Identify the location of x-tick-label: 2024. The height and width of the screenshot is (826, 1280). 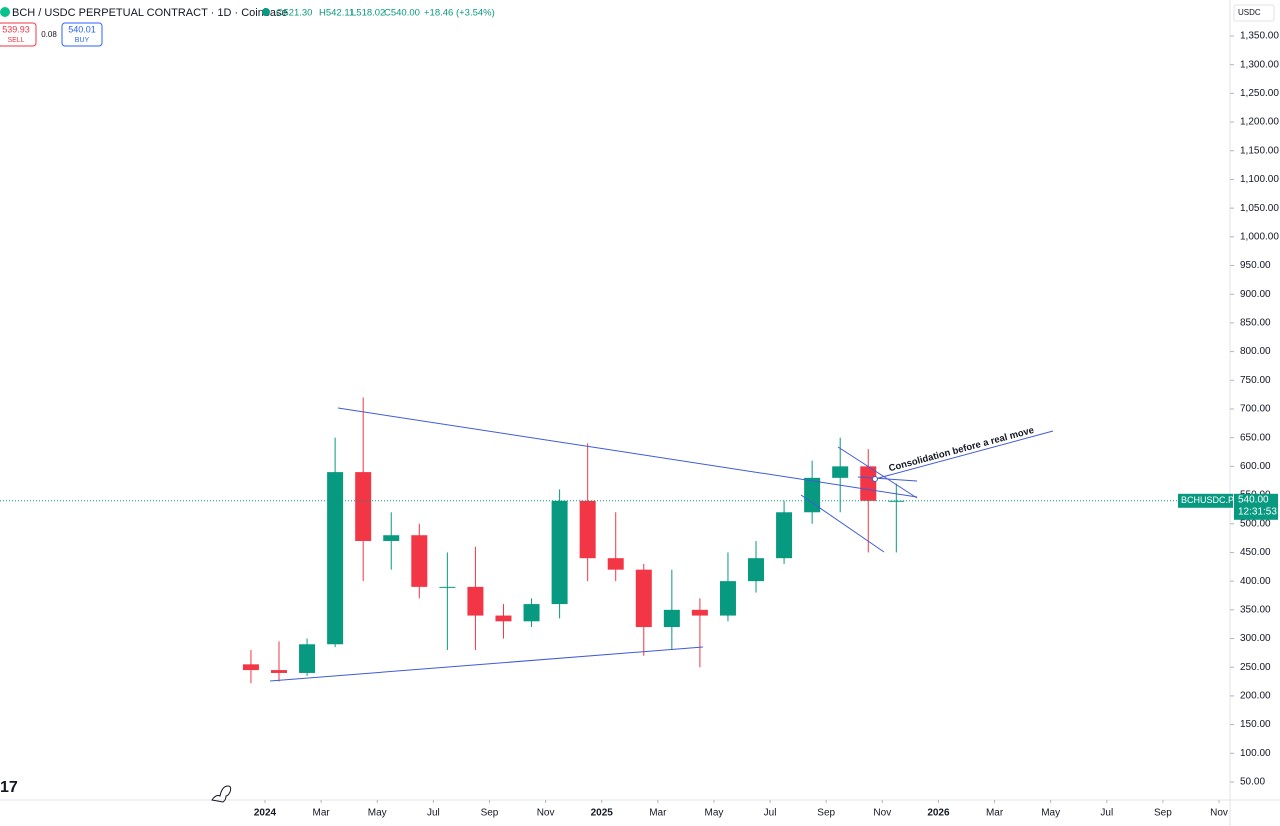
(265, 813).